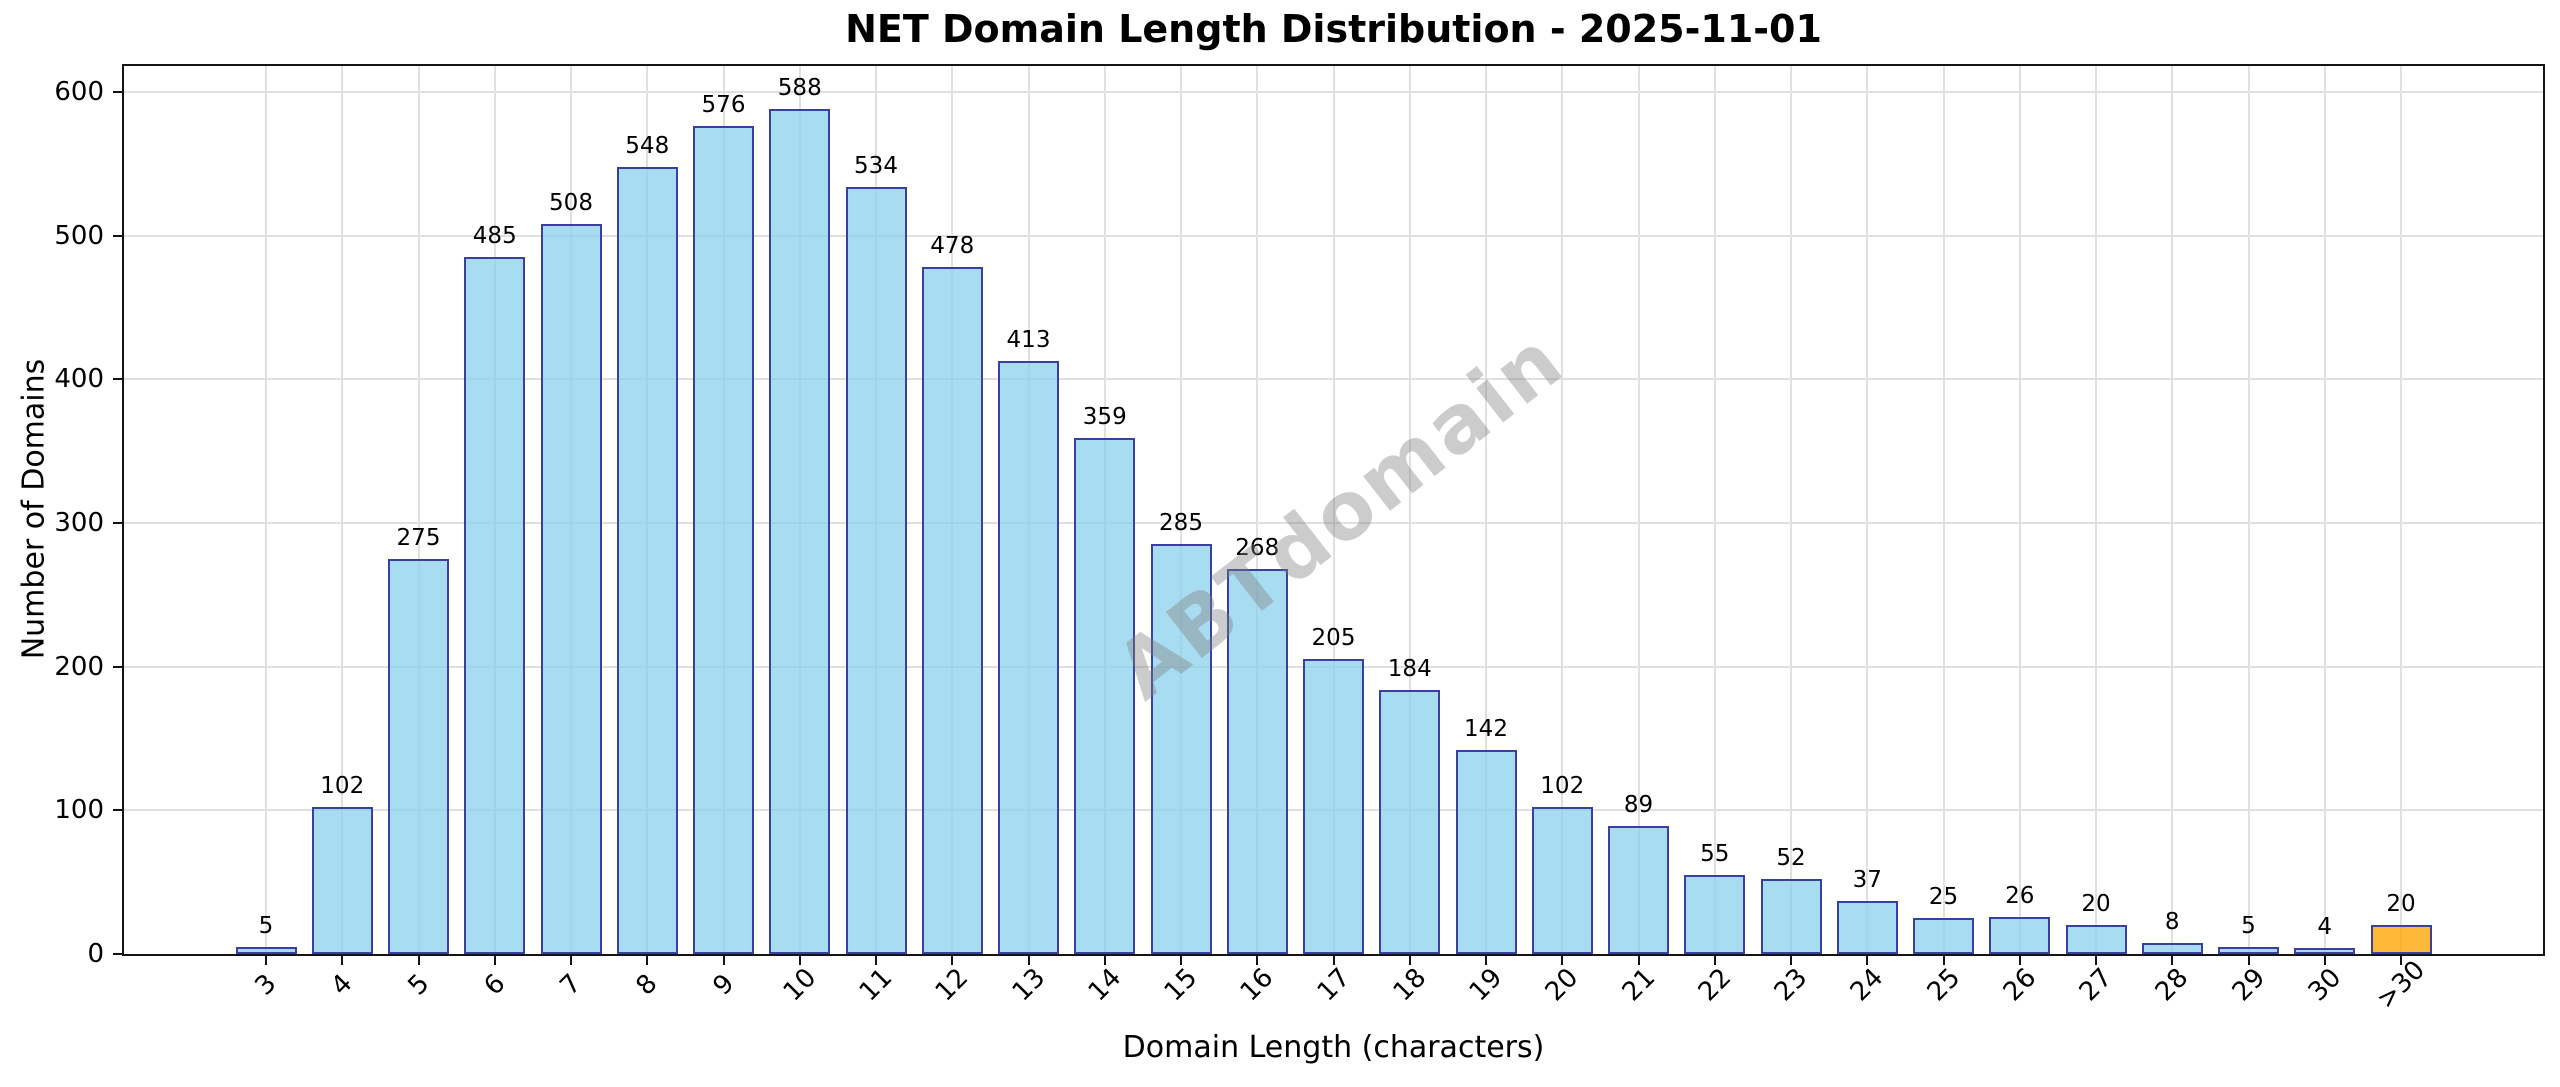  I want to click on bar-value-label: 359, so click(1104, 417).